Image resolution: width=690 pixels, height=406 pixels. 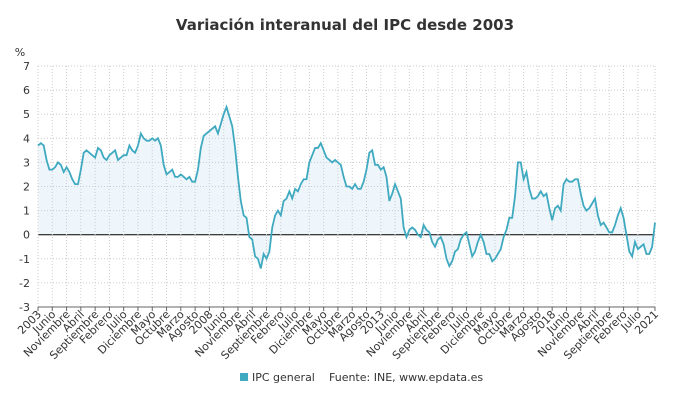 I want to click on legend-label: IPC general, so click(x=283, y=377).